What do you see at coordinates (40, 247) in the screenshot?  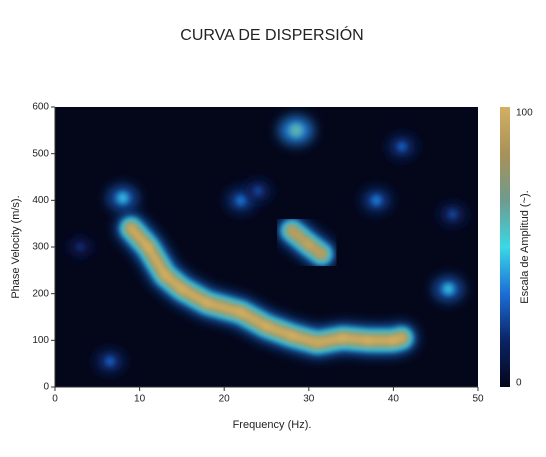 I see `y-tick-label: 300` at bounding box center [40, 247].